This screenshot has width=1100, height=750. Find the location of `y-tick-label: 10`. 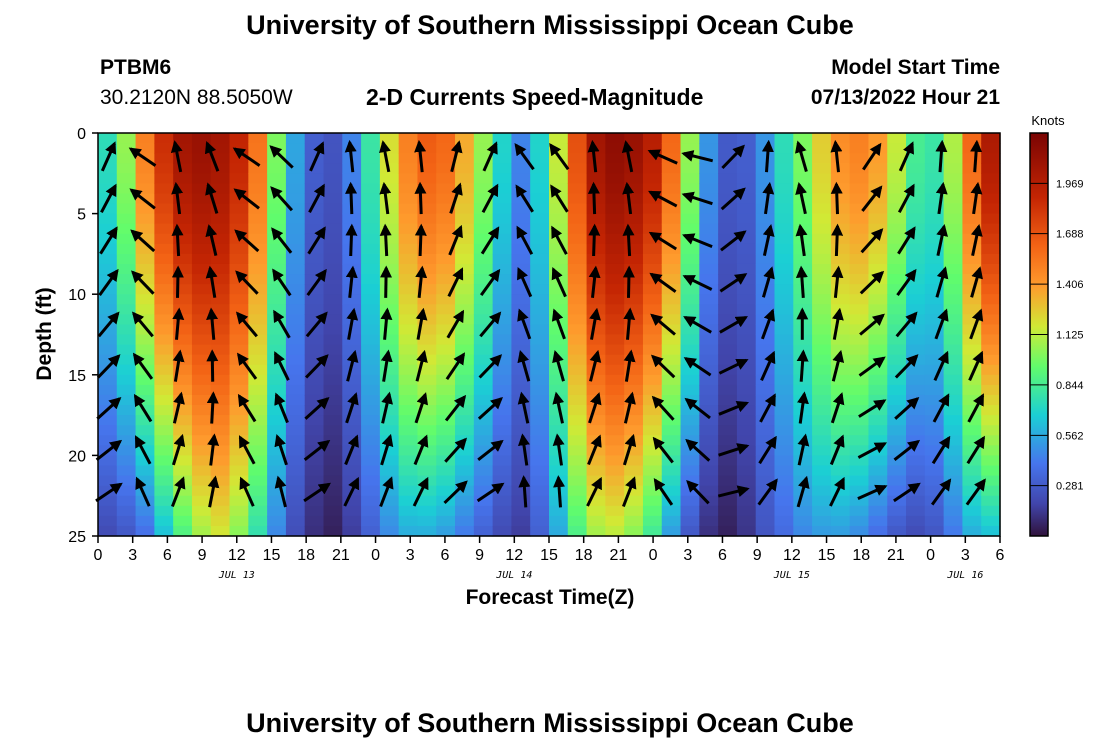

y-tick-label: 10 is located at coordinates (77, 295).